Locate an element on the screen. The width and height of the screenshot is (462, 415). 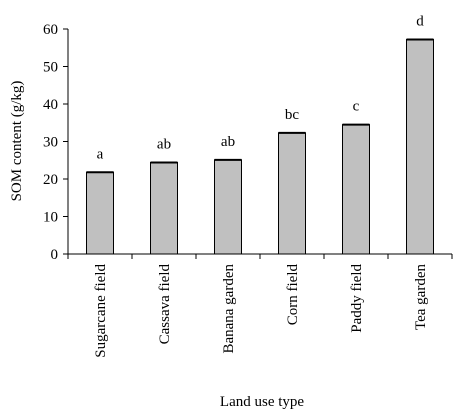
category-label: Paddy field is located at coordinates (357, 298).